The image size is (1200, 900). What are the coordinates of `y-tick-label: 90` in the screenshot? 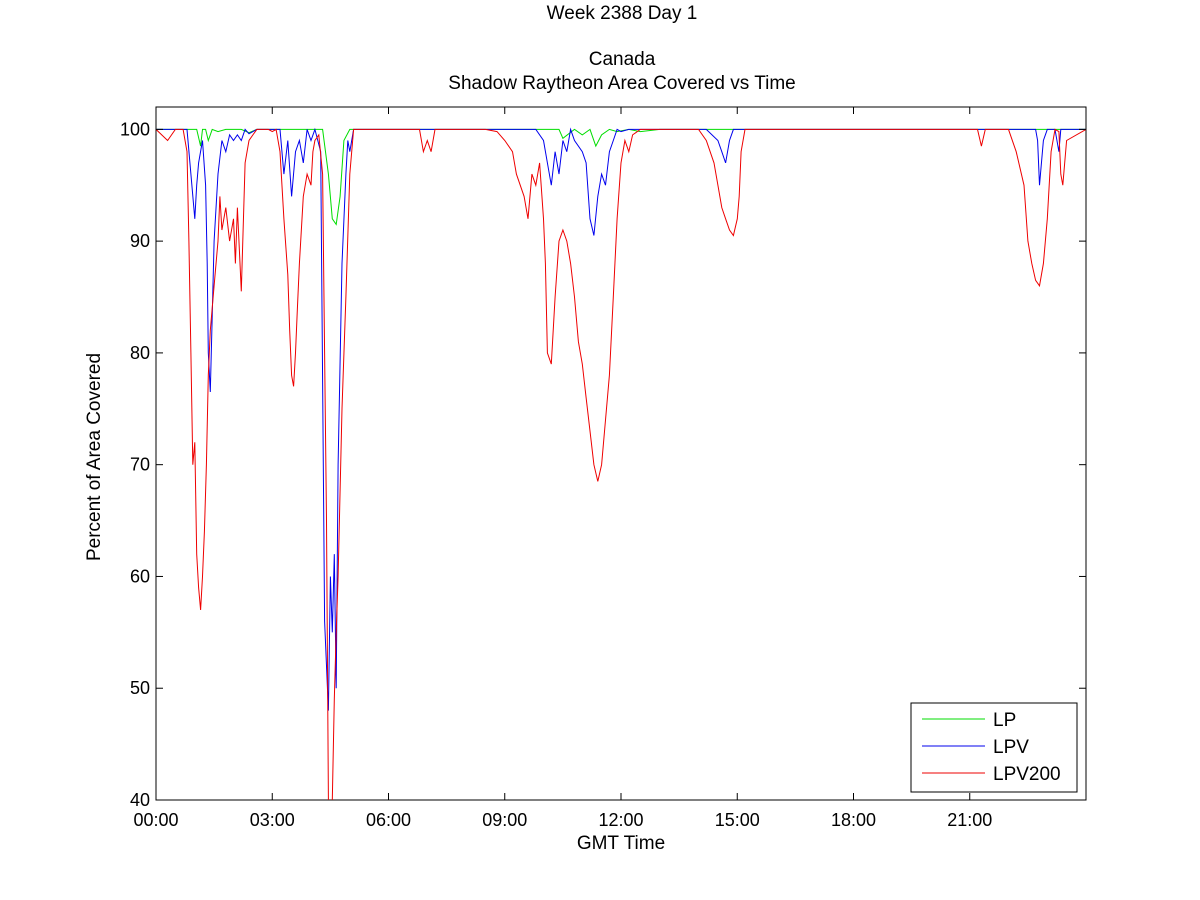 It's located at (140, 241).